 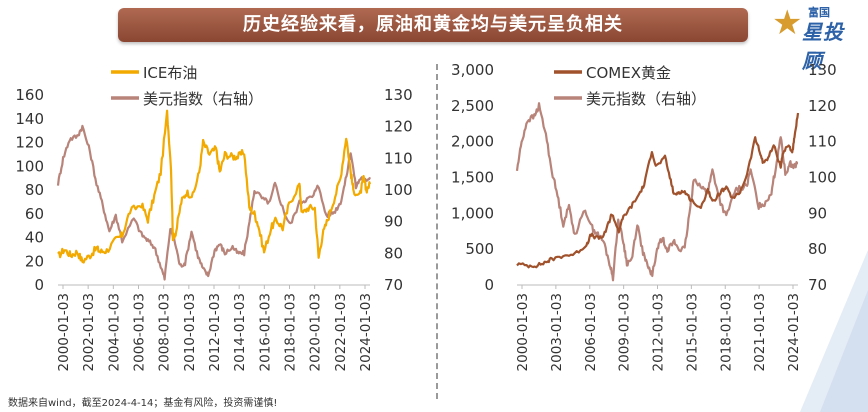 What do you see at coordinates (341, 332) in the screenshot?
I see `oil-chart-x-tick-label: 2022-01-03` at bounding box center [341, 332].